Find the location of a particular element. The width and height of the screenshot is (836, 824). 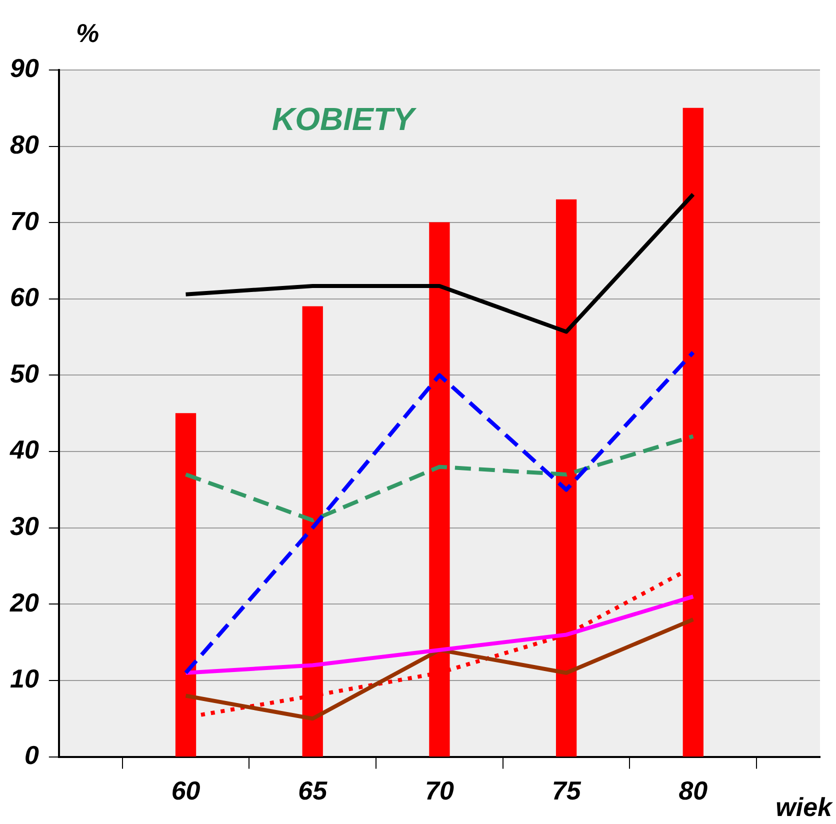

text: KOBIETY is located at coordinates (344, 118).